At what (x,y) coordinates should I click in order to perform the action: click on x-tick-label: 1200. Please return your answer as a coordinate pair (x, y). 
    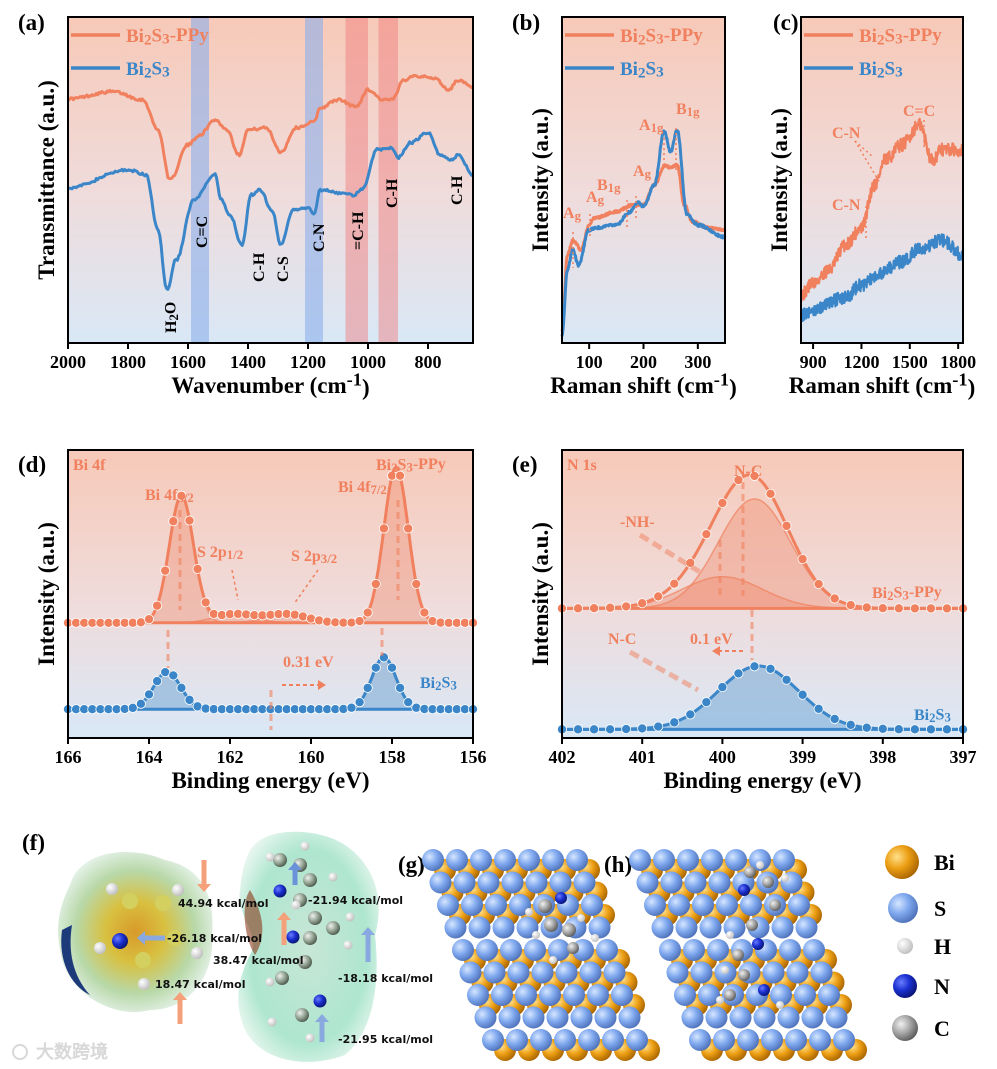
    Looking at the image, I should click on (861, 362).